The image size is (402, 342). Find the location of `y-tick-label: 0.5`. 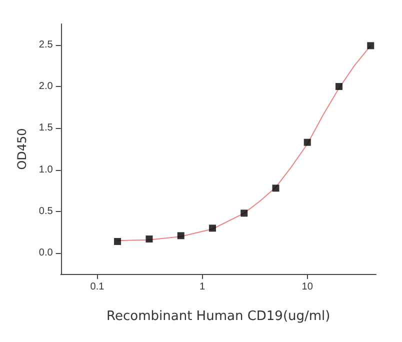

y-tick-label: 0.5 is located at coordinates (46, 211).